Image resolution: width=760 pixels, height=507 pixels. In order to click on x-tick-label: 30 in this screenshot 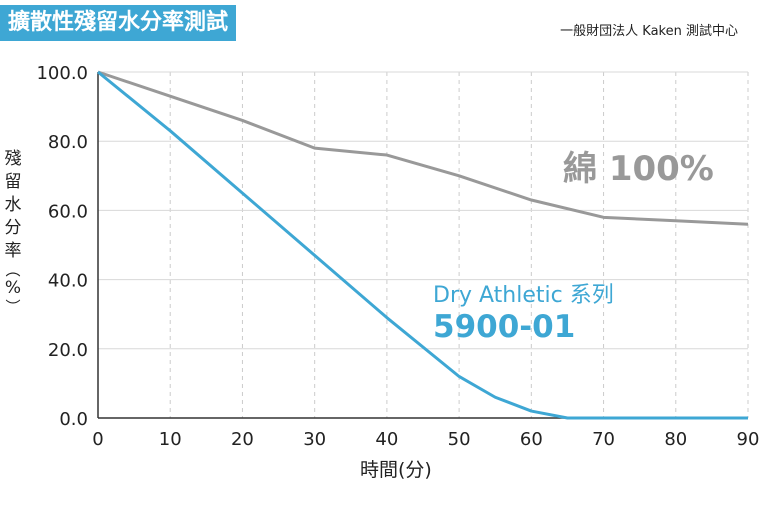, I will do `click(314, 439)`.